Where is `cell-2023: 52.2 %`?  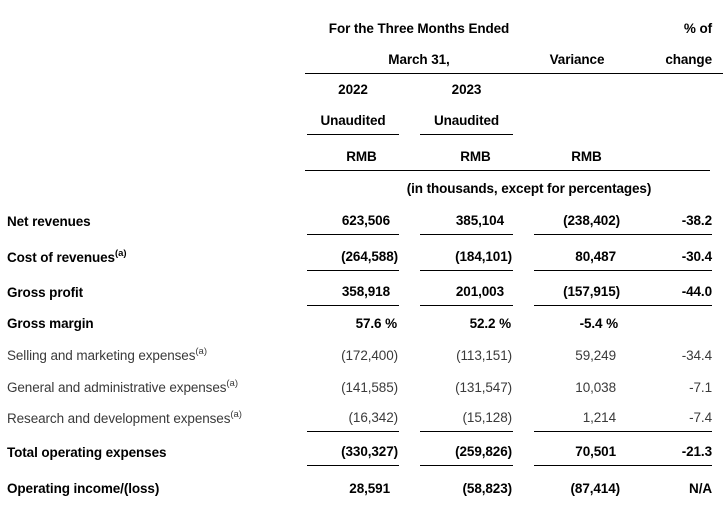
cell-2023: 52.2 % is located at coordinates (475, 321).